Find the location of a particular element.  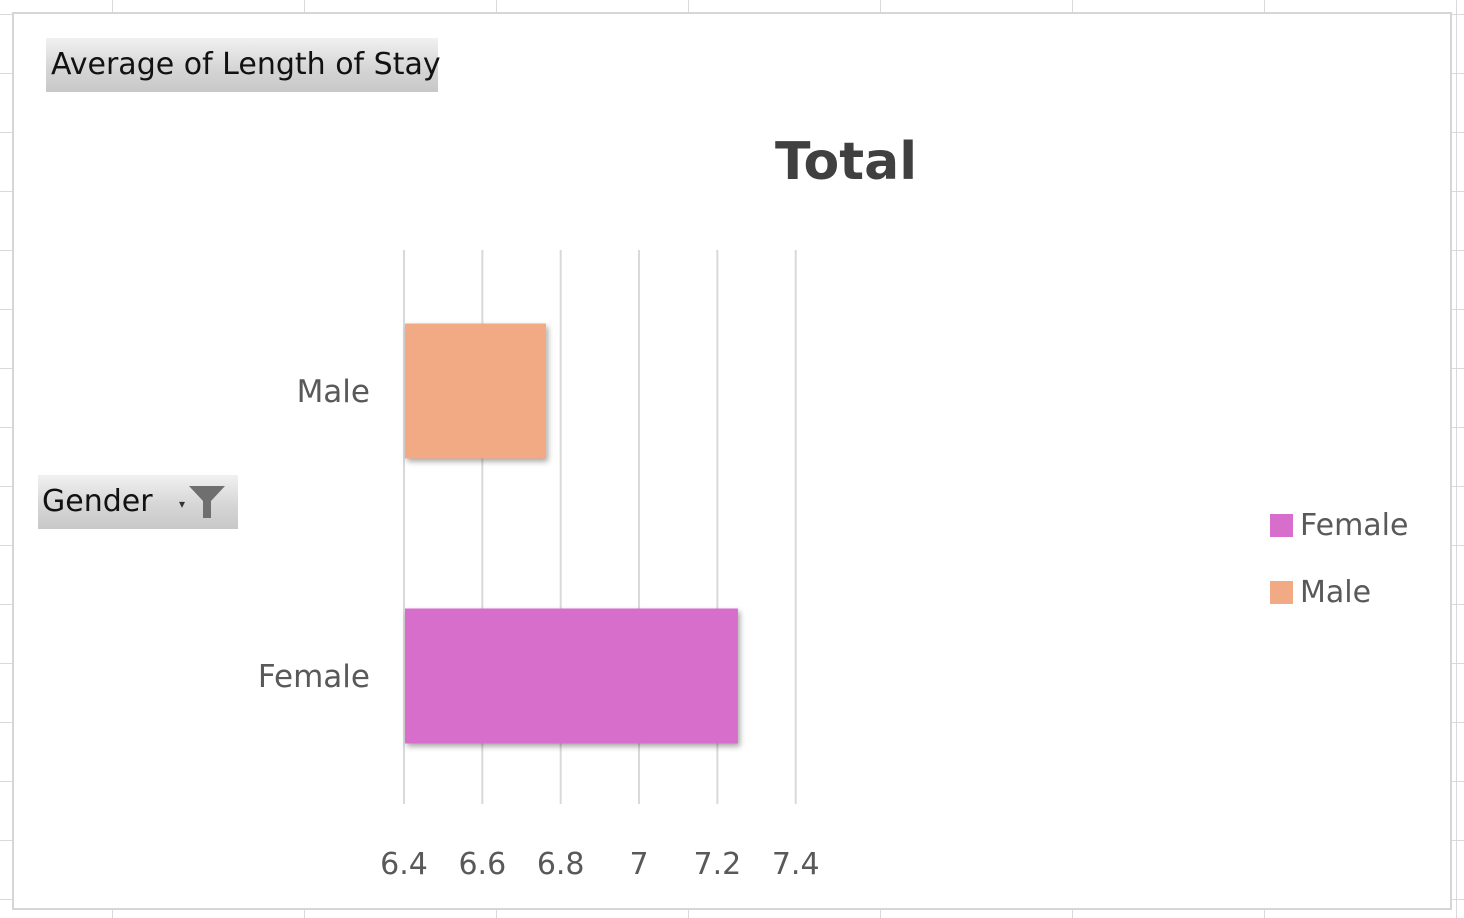

x-tick-label: 7.4 is located at coordinates (796, 864).